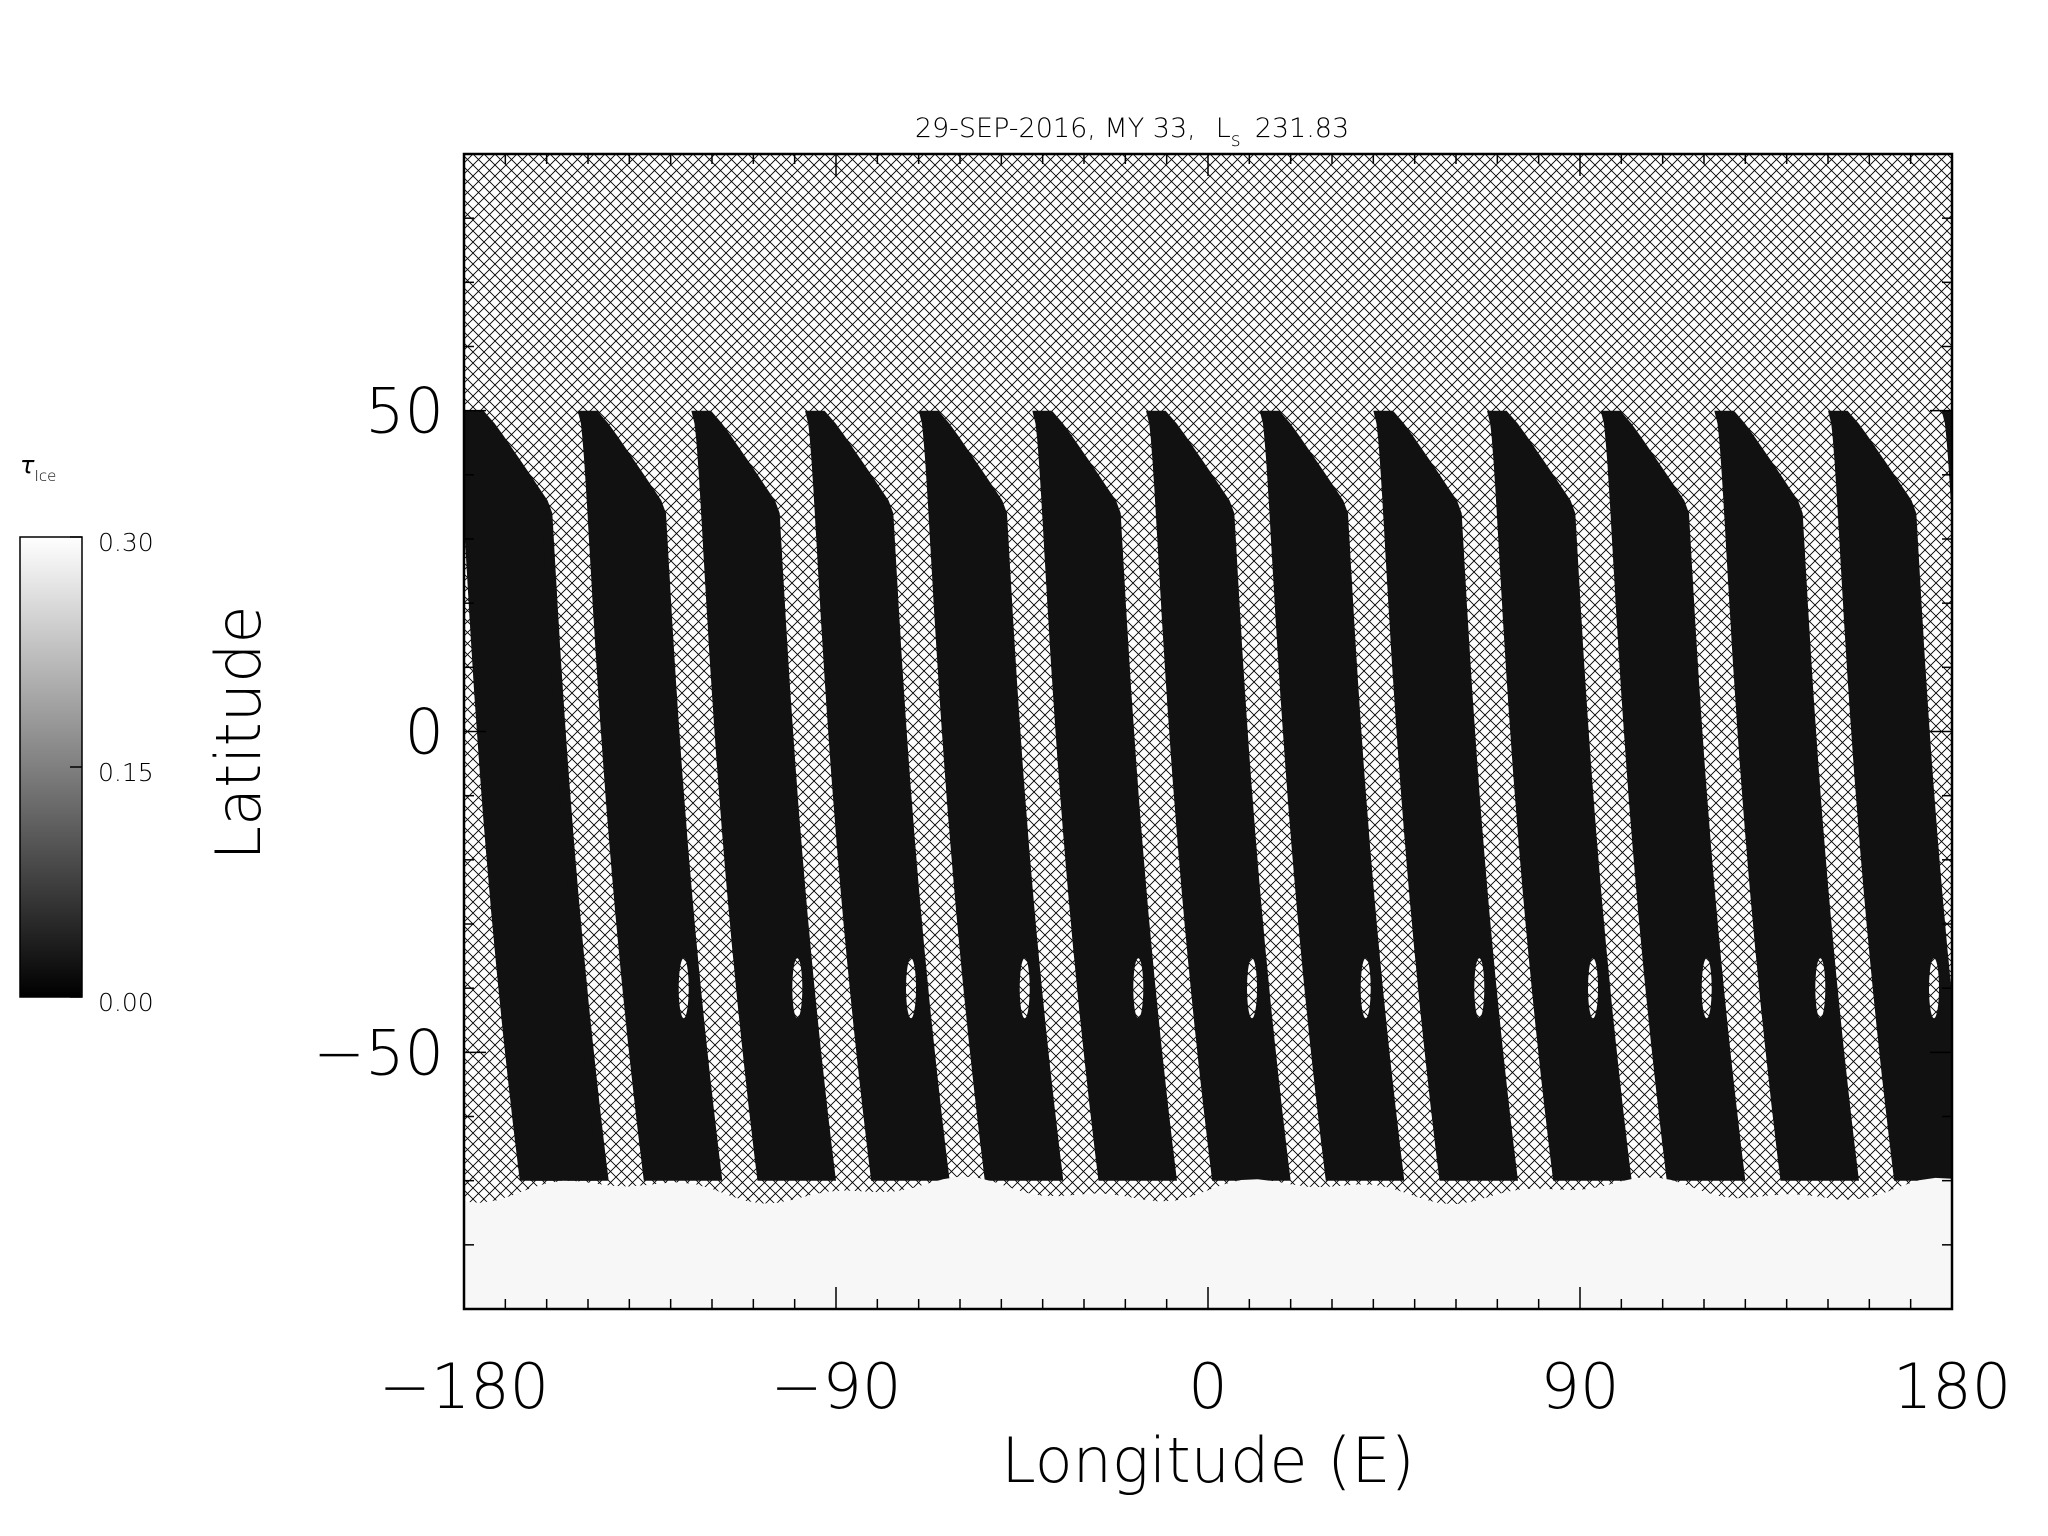  I want to click on polar-hood-layer, so click(1208, 1242).